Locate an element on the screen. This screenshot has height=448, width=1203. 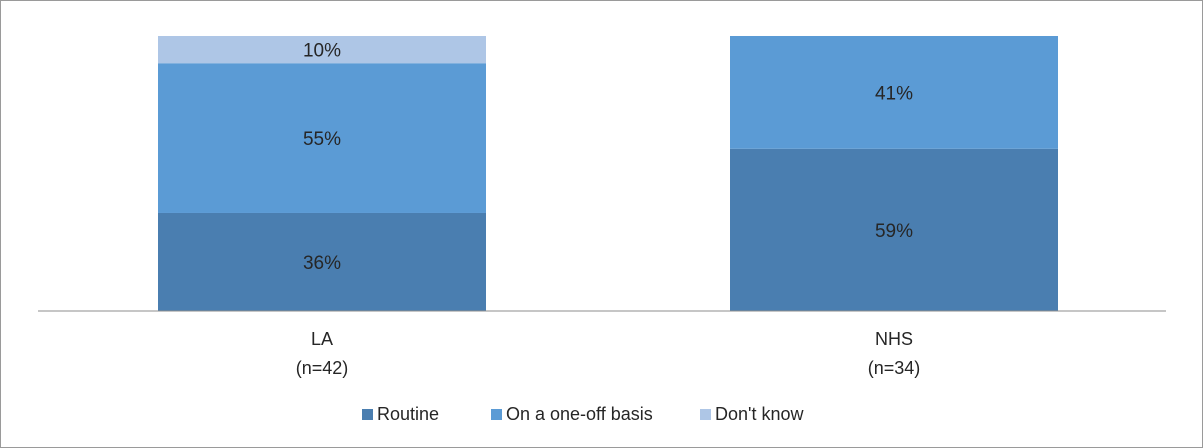
category-sublabel: (n=42) is located at coordinates (322, 368).